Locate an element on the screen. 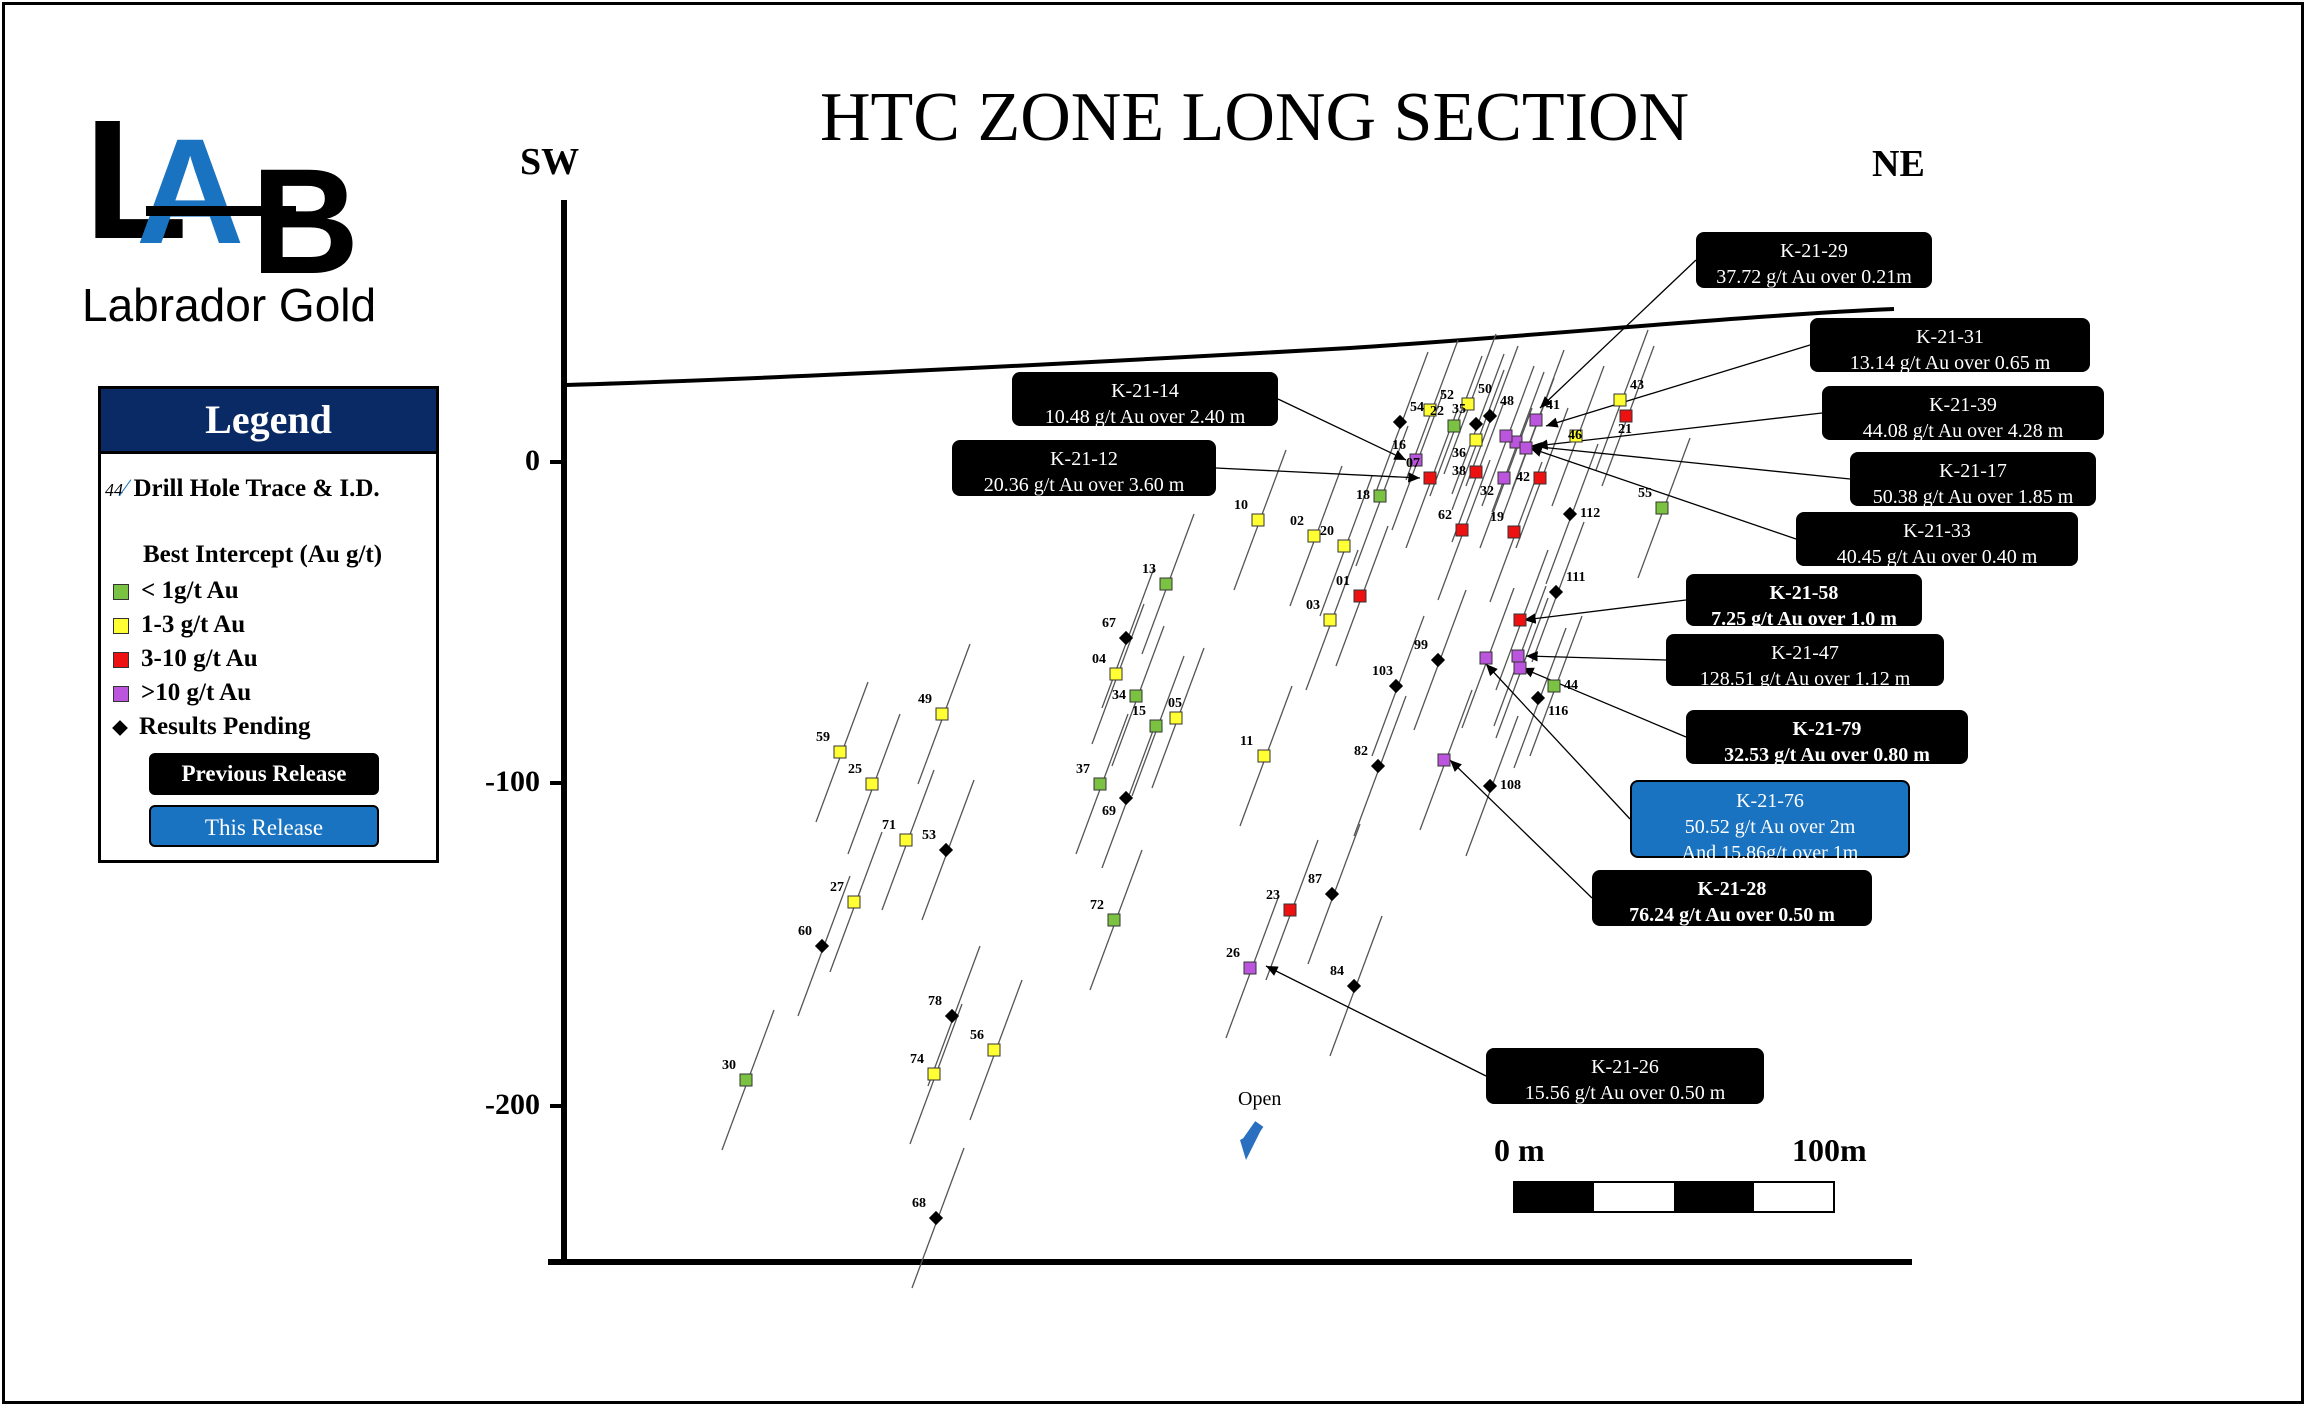  drill-hole-label: 116 is located at coordinates (1558, 711).